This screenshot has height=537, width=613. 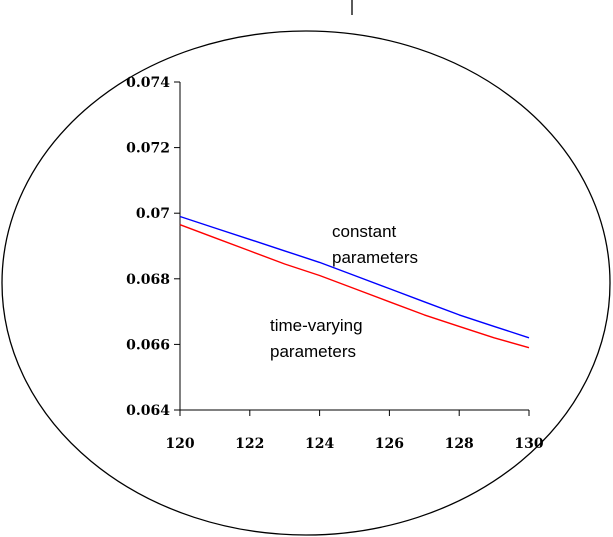 What do you see at coordinates (375, 244) in the screenshot?
I see `annotation-constant: constant parameters` at bounding box center [375, 244].